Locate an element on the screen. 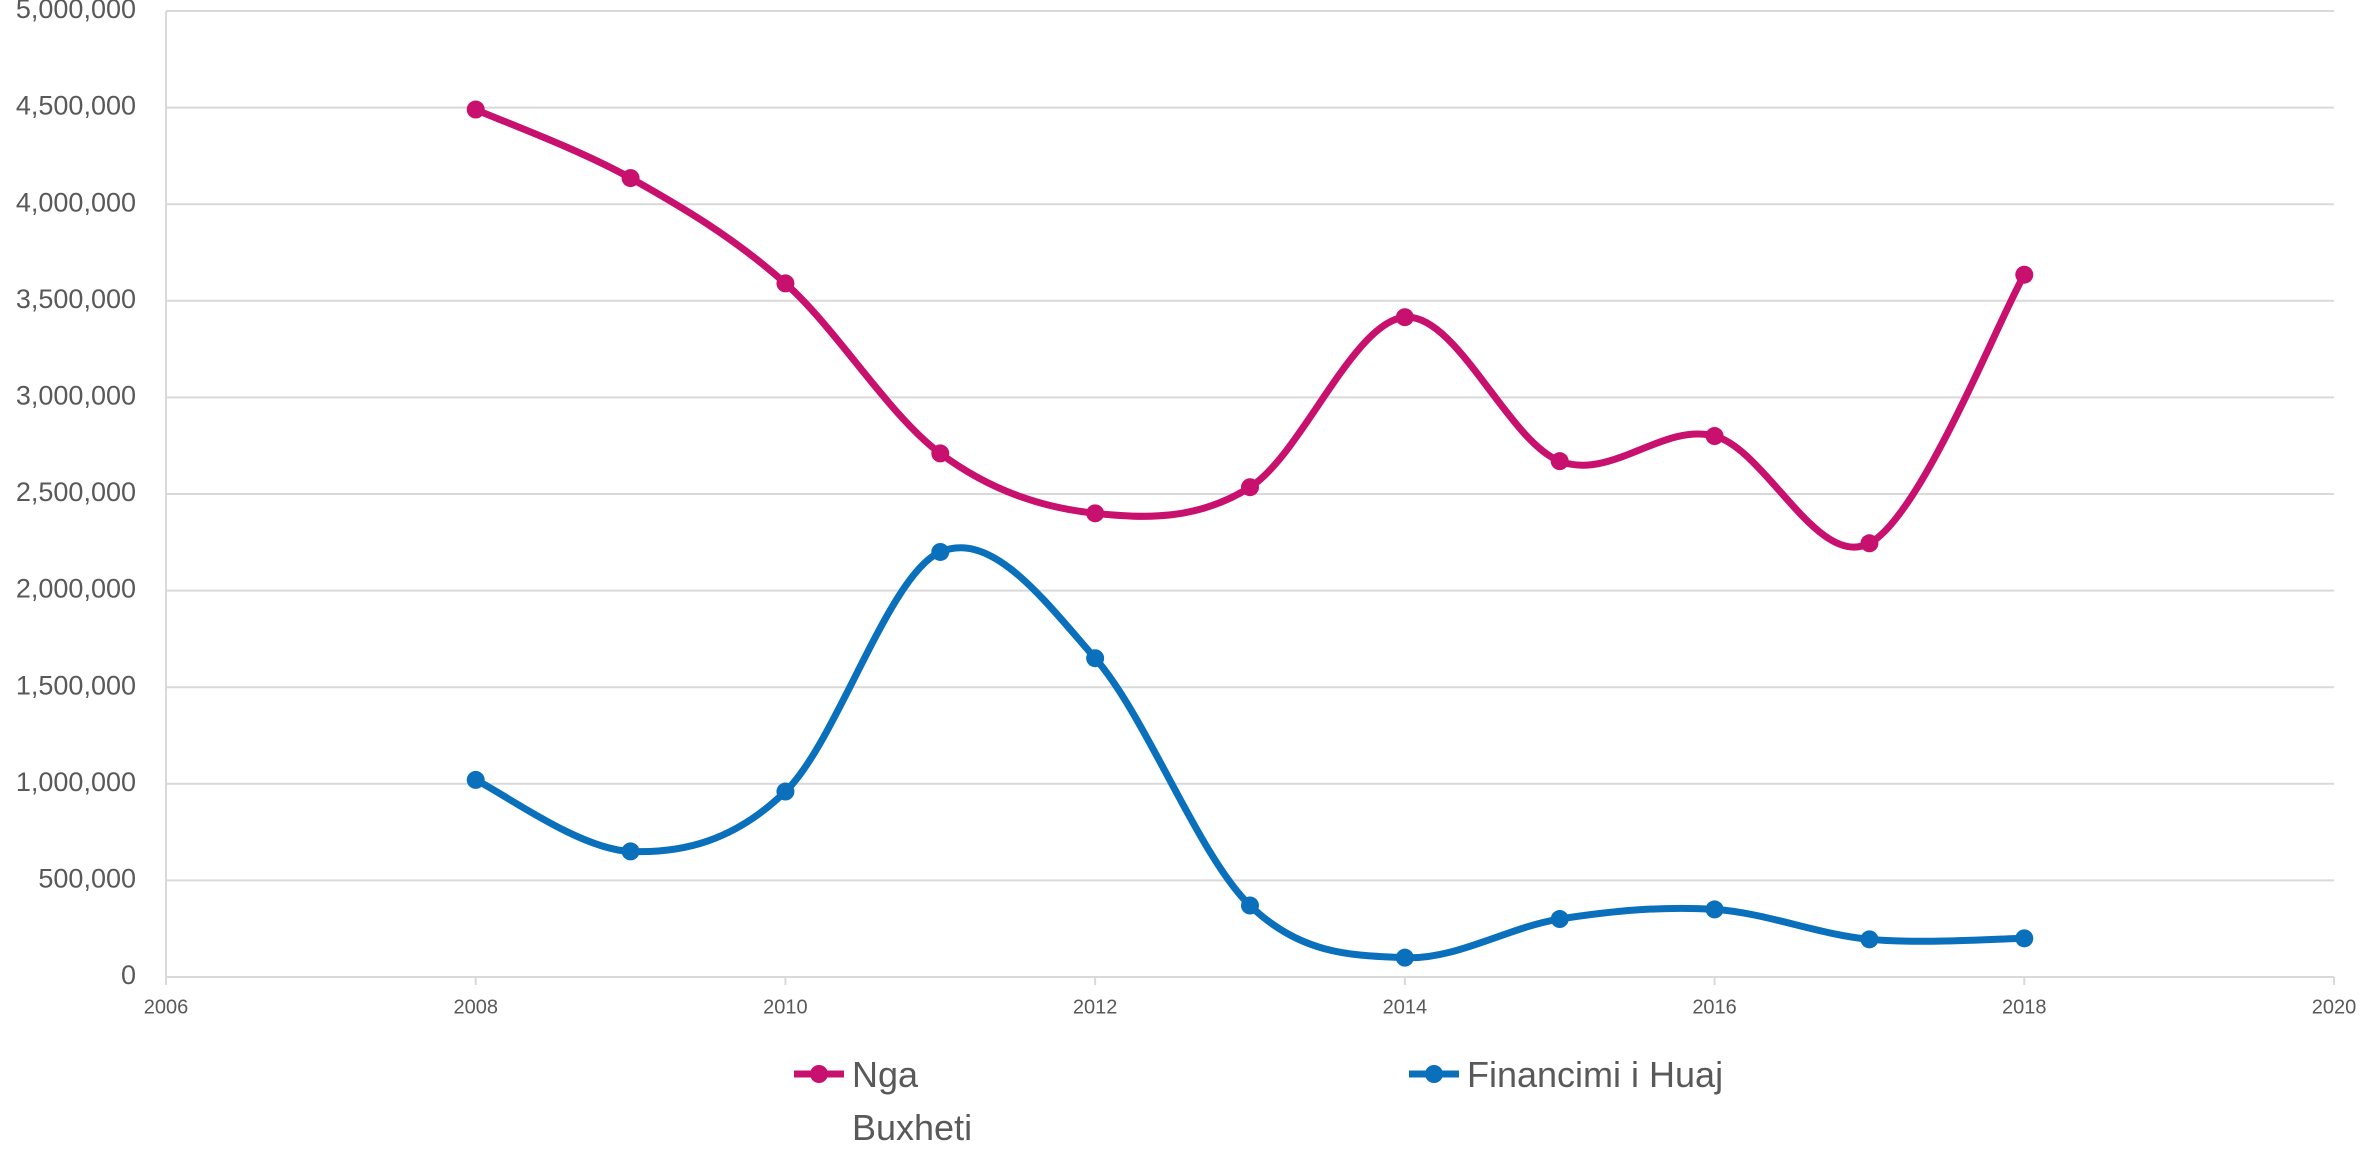 The height and width of the screenshot is (1149, 2364). y-tick-label: 4,000,000 is located at coordinates (76, 202).